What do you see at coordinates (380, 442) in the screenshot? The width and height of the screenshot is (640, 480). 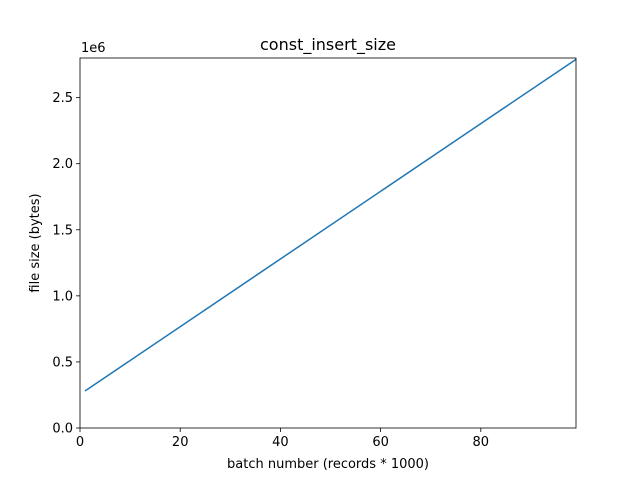 I see `x-tick-label: 60` at bounding box center [380, 442].